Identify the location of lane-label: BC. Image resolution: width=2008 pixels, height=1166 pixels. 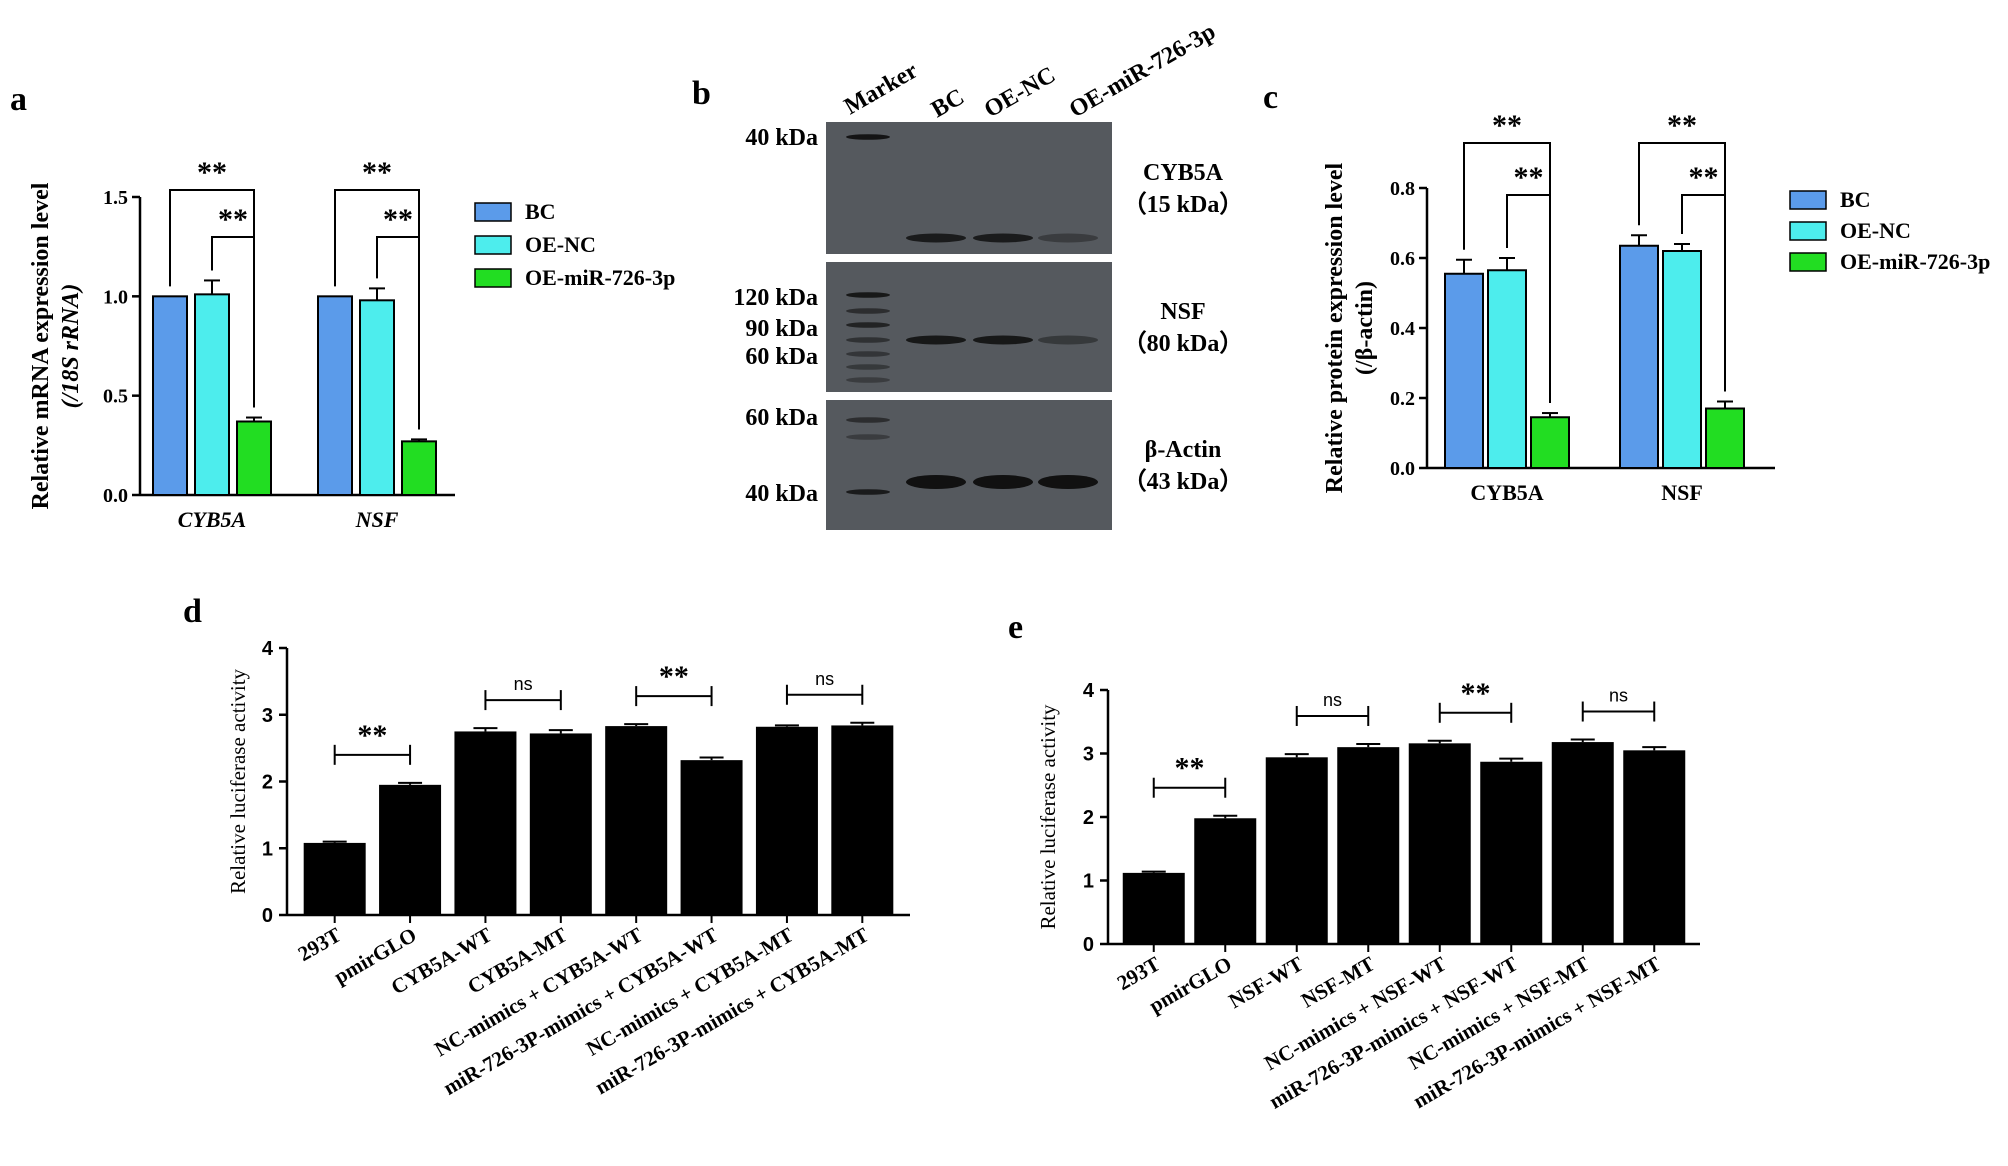
(948, 103).